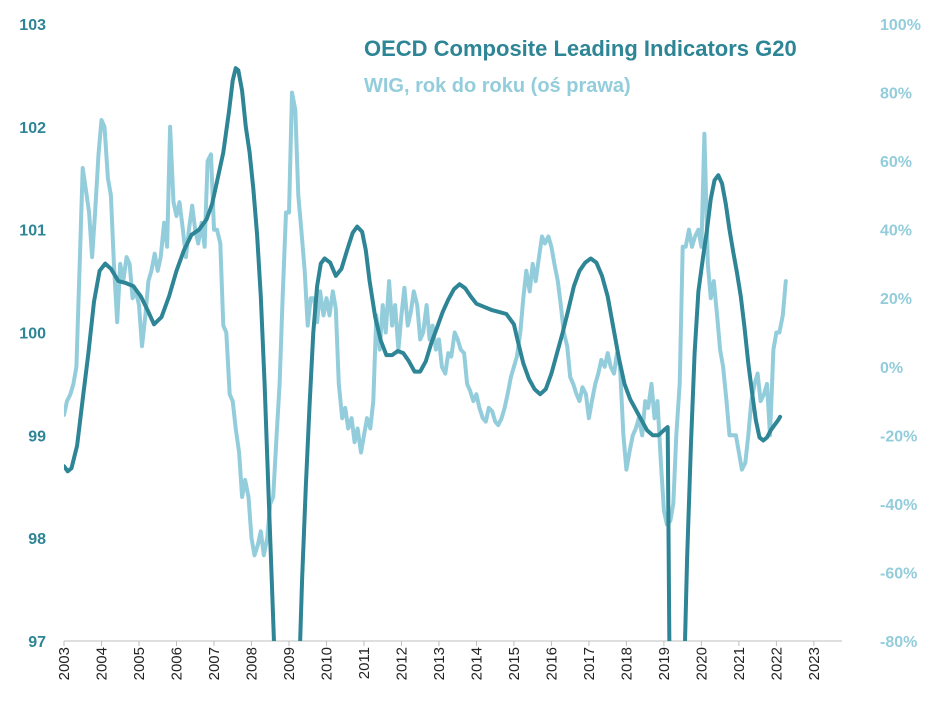  Describe the element at coordinates (898, 505) in the screenshot. I see `y-right-tick-label: -40%` at that location.